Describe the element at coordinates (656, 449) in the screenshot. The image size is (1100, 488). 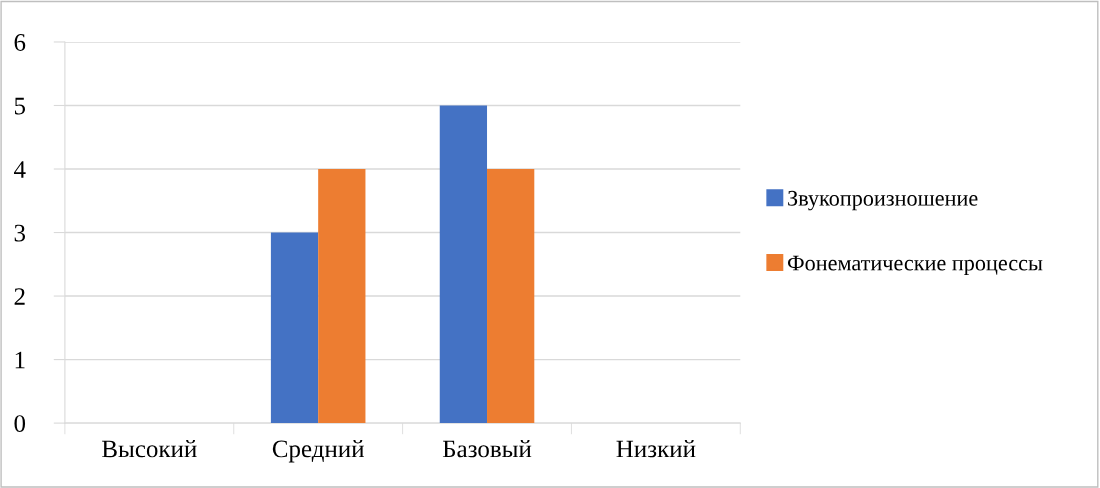
I see `x-tick-label: Низкий` at that location.